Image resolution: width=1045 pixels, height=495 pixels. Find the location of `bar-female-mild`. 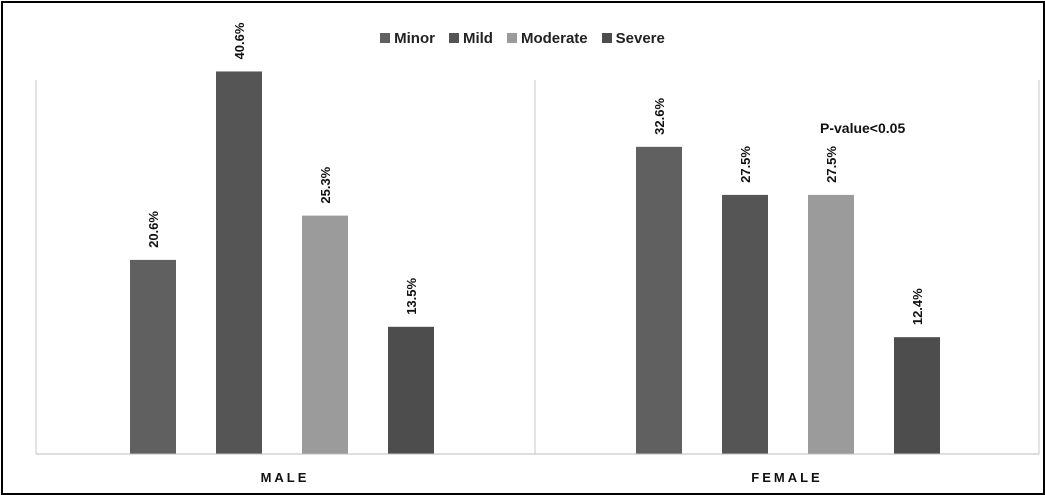

bar-female-mild is located at coordinates (745, 324).